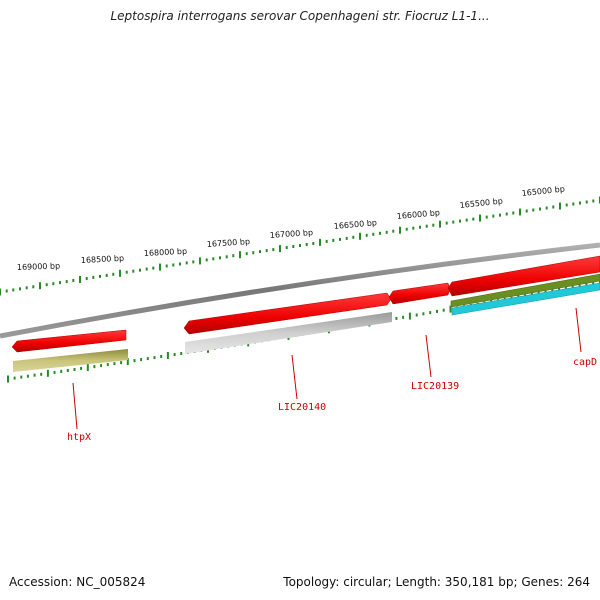 The image size is (600, 600). Describe the element at coordinates (419, 293) in the screenshot. I see `LIC20139-cds` at that location.